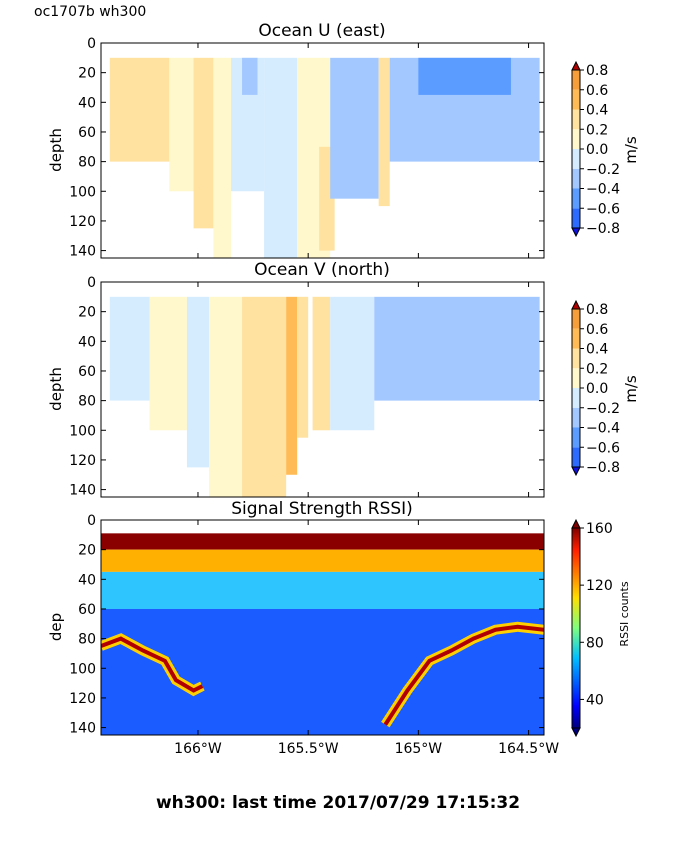 Image resolution: width=675 pixels, height=855 pixels. I want to click on xtick-label: 164.5°W, so click(528, 749).